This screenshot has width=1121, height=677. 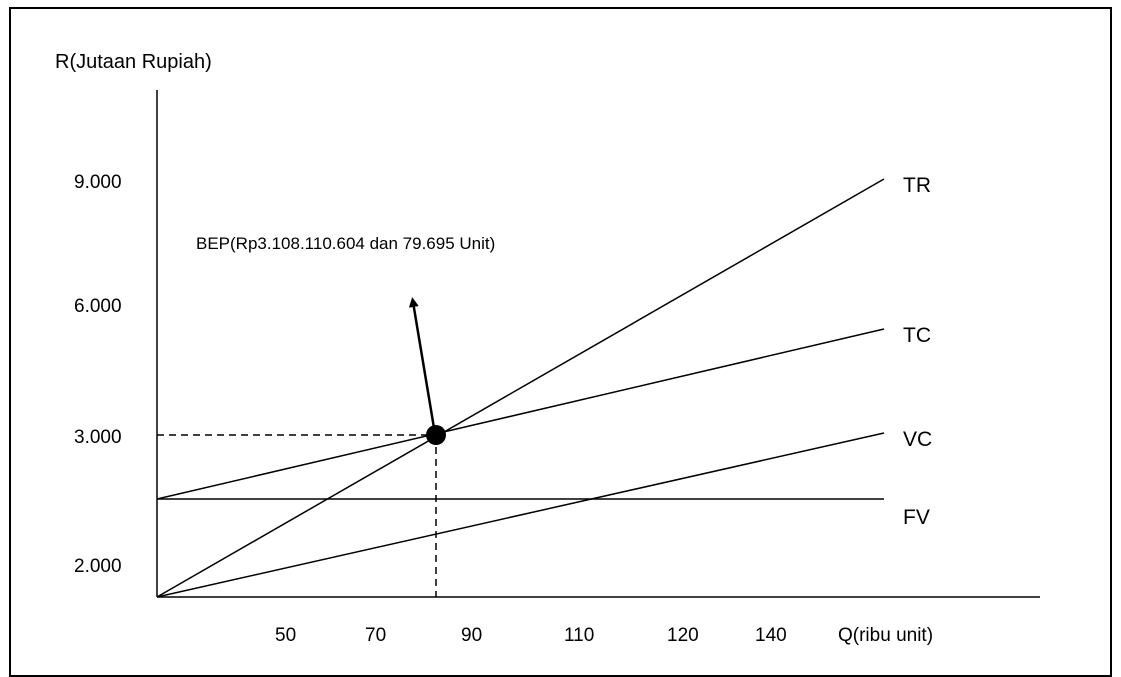 What do you see at coordinates (917, 185) in the screenshot?
I see `series-label-tr: TR` at bounding box center [917, 185].